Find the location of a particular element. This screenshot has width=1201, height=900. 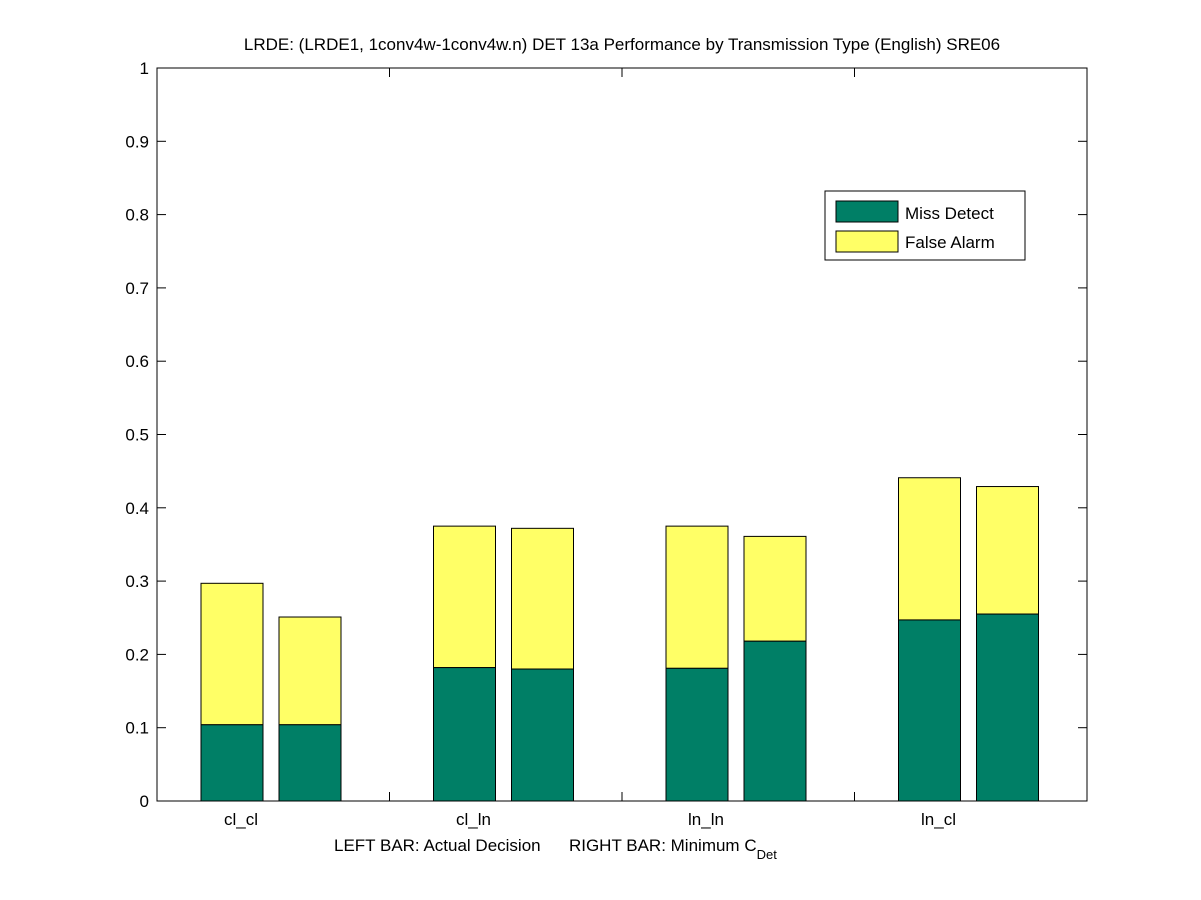

y-tick-label: 0 is located at coordinates (144, 801).